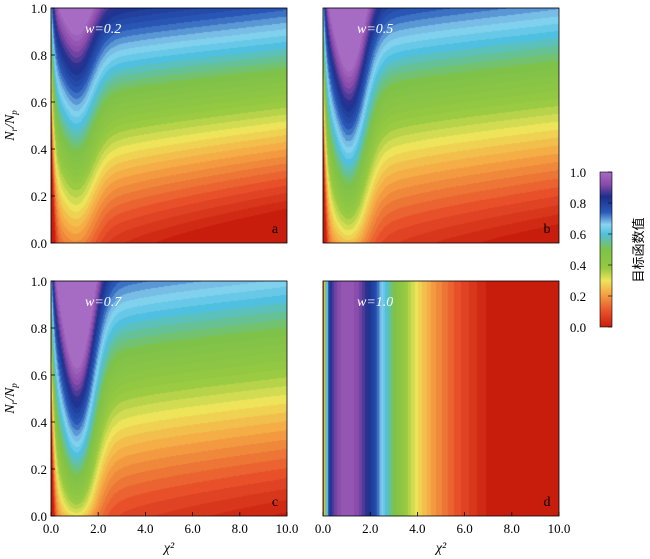  Describe the element at coordinates (375, 29) in the screenshot. I see `panel-annotation-b: w=0.5` at that location.